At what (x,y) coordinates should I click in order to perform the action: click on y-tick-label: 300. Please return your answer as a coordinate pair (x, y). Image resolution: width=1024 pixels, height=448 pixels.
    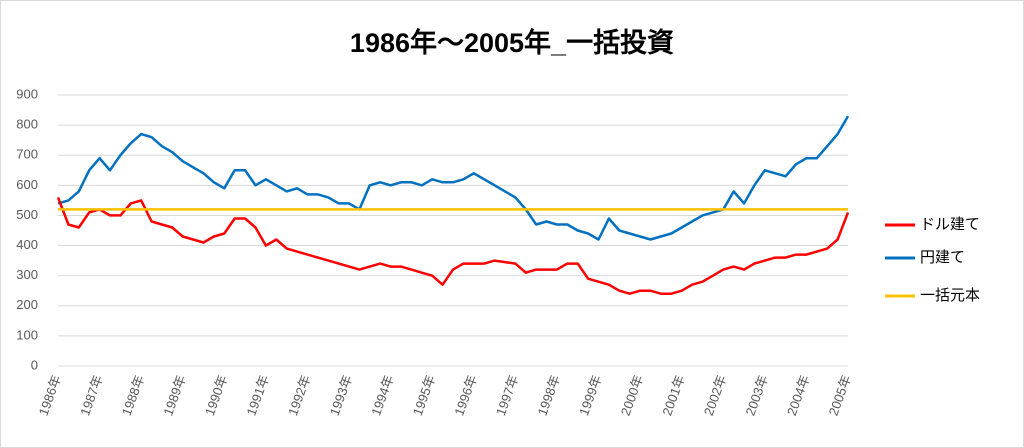
    Looking at the image, I should click on (27, 274).